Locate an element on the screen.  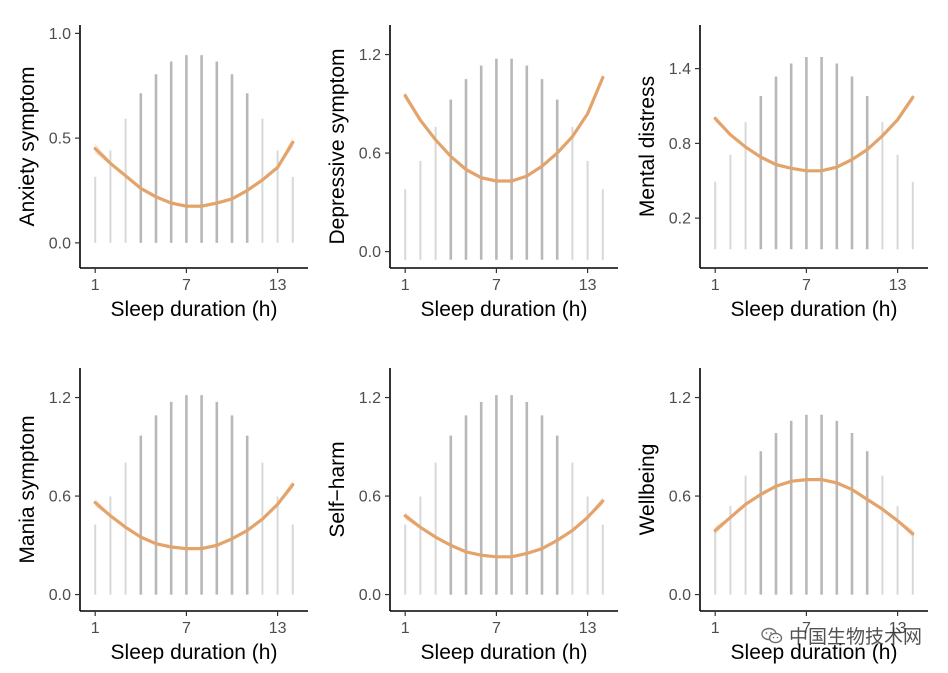
panel-wellbeing: 1 7 13 0.0 0.6 1.2 Sleep duration (h) Wellbeing is located at coordinates (782, 516).